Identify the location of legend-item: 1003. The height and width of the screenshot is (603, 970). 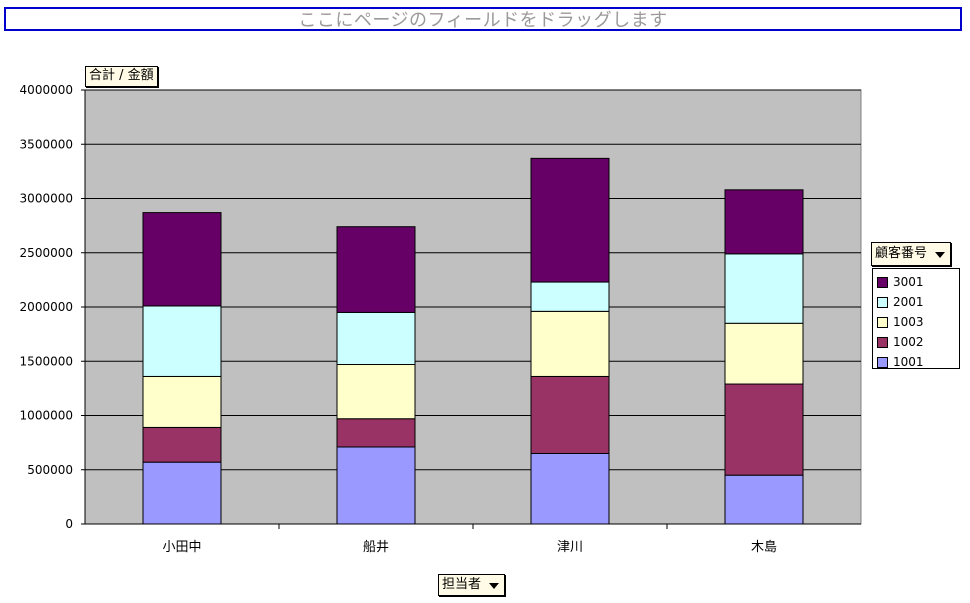
(918, 322).